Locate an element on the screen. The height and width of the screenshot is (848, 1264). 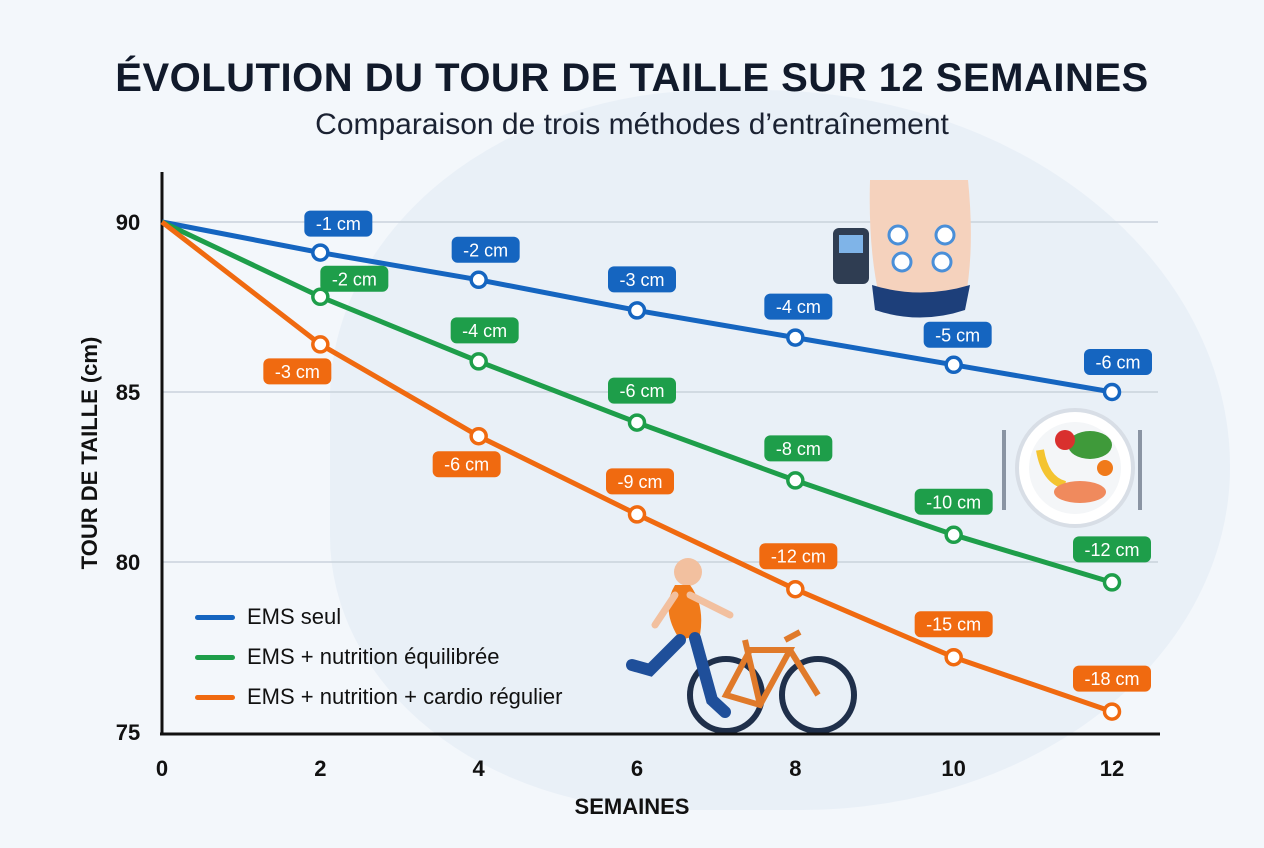
data-label: -15 cm is located at coordinates (953, 625).